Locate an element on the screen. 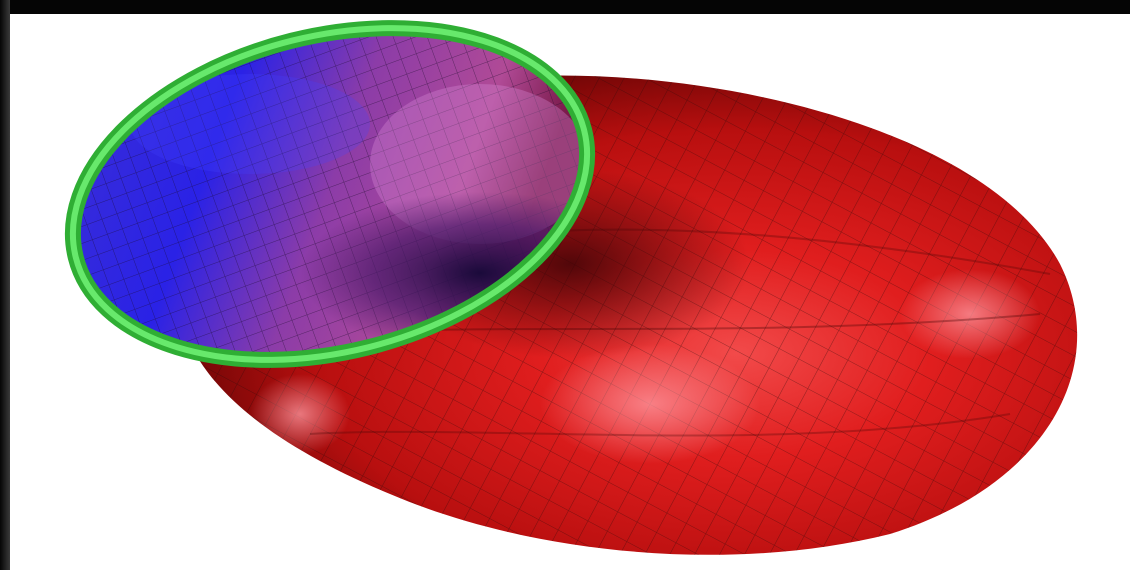  top-border is located at coordinates (565, 7).